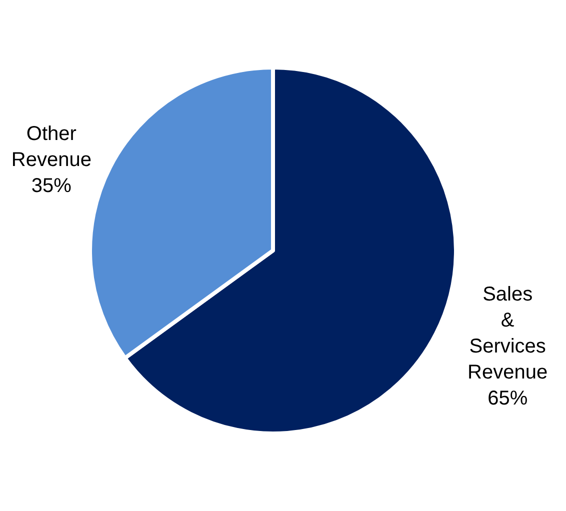 Image resolution: width=566 pixels, height=511 pixels. What do you see at coordinates (51, 146) in the screenshot?
I see `slice-label: Other Revenue` at bounding box center [51, 146].